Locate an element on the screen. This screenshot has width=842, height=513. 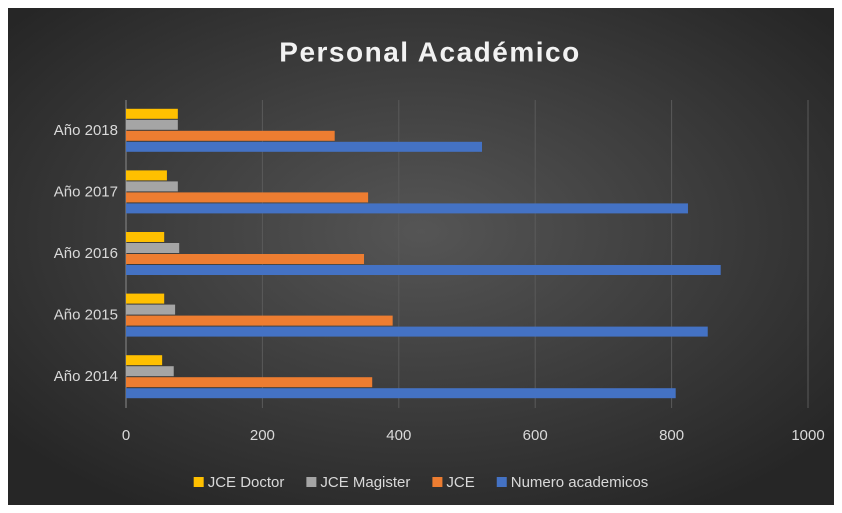
y-tick-label: Año 2017 is located at coordinates (86, 191).